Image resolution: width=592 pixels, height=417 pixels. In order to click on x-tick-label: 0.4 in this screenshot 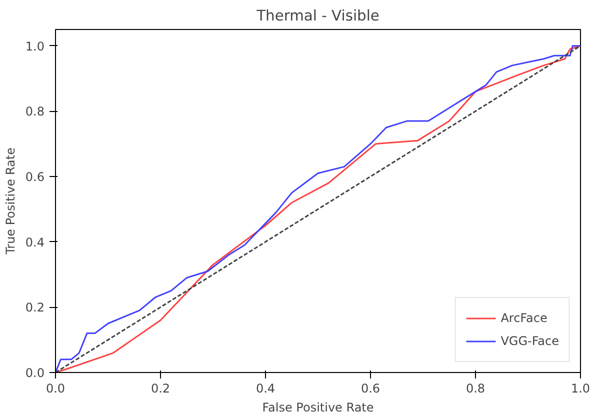, I will do `click(266, 389)`.